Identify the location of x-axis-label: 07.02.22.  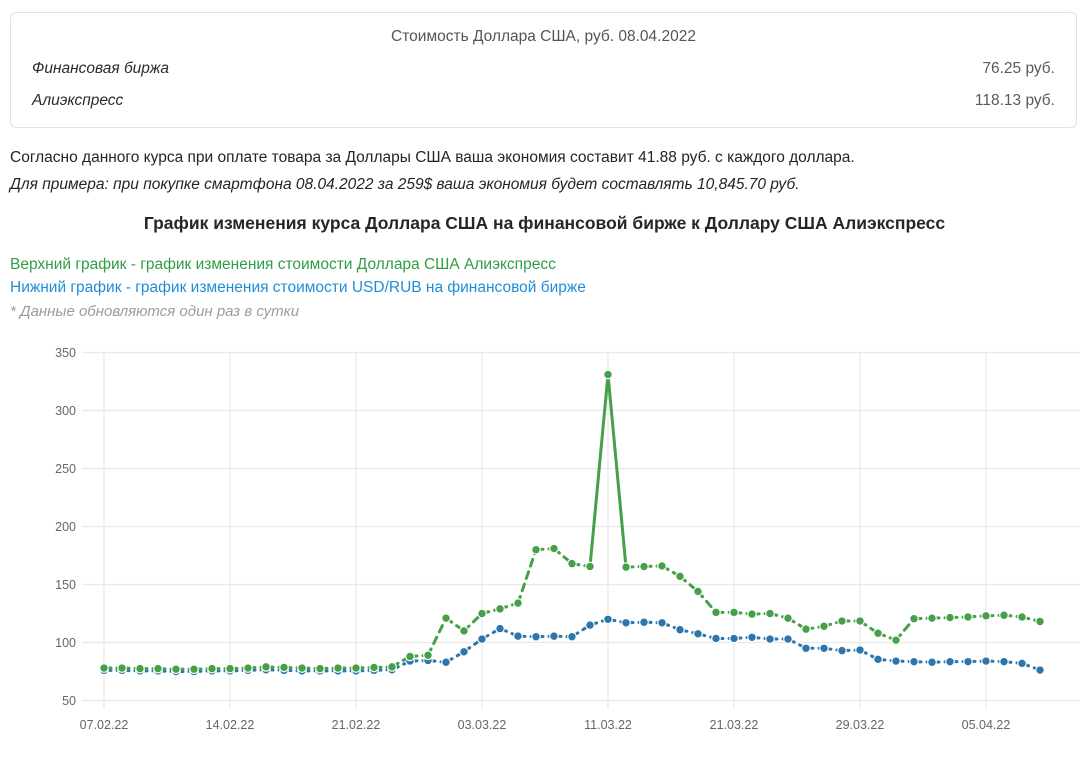
(104, 725).